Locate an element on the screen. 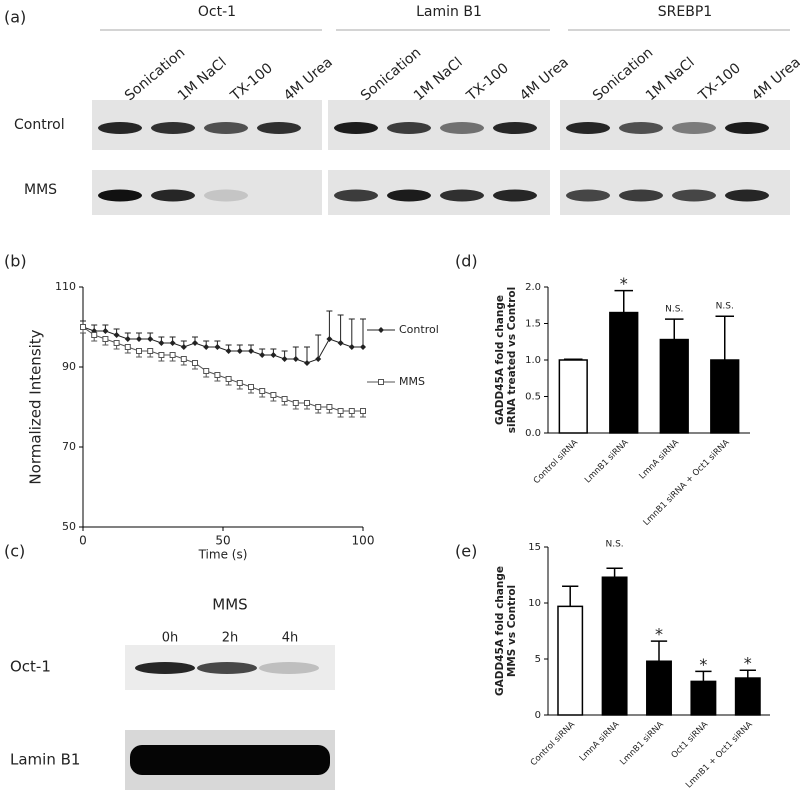 The image size is (800, 800). x-tick-label: 0 is located at coordinates (83, 541).